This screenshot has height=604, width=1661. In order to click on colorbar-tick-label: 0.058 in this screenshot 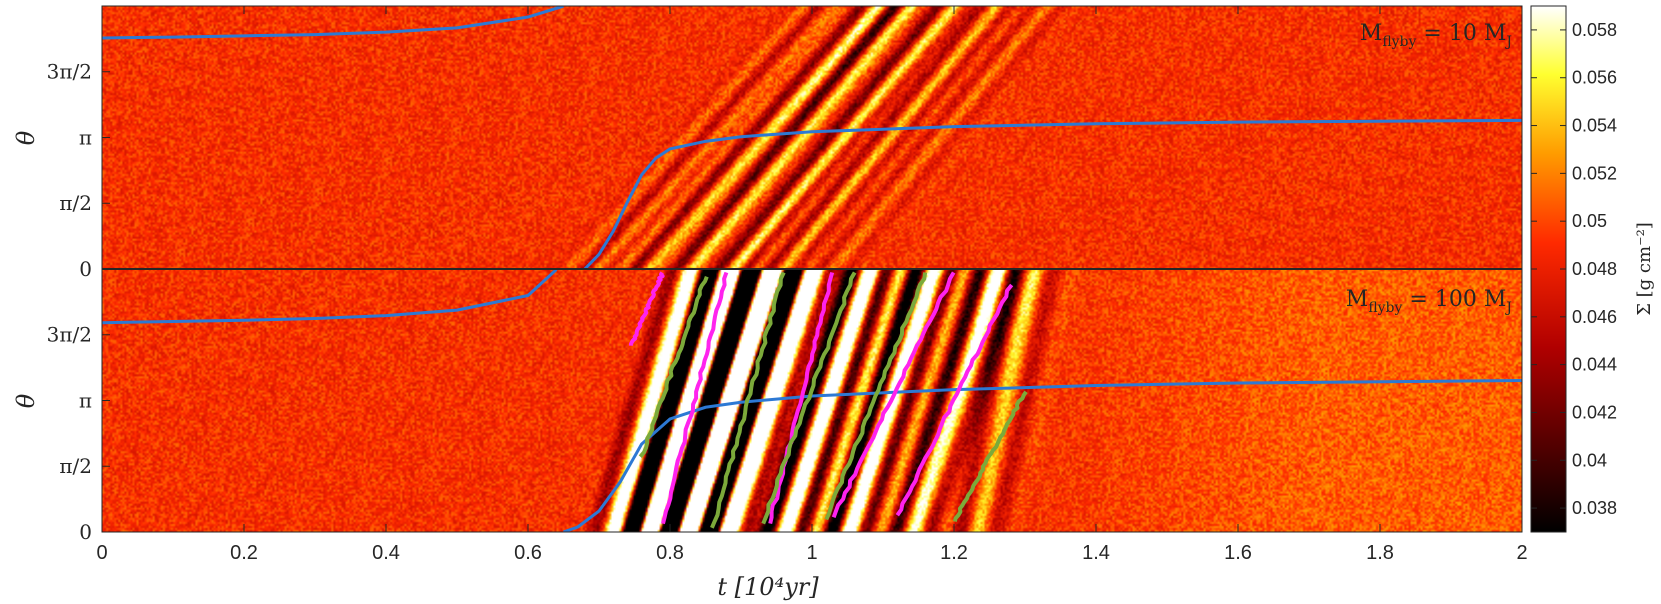, I will do `click(1594, 30)`.